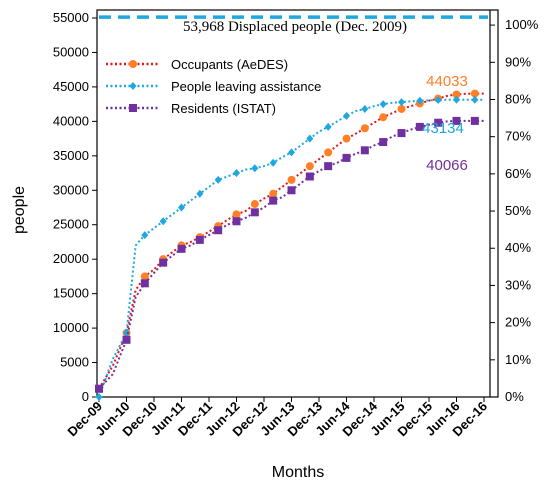 The height and width of the screenshot is (489, 550). I want to click on y-tick-label: 10000, so click(71, 327).